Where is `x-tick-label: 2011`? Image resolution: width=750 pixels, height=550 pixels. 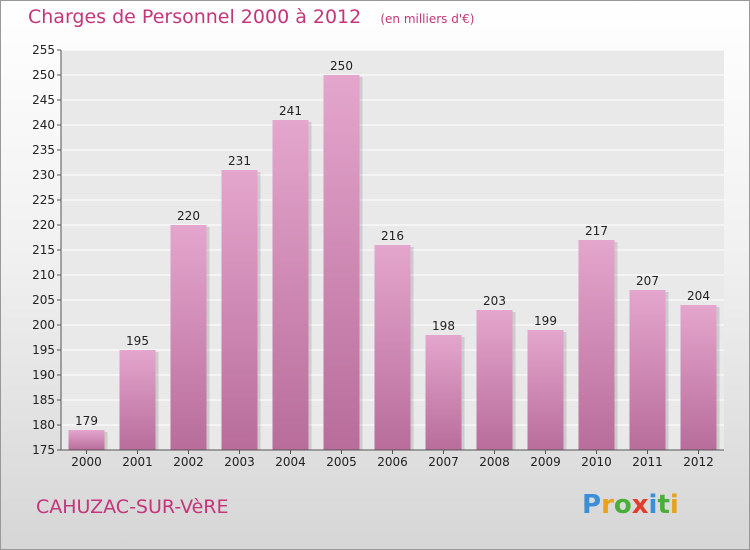
x-tick-label: 2011 is located at coordinates (647, 462).